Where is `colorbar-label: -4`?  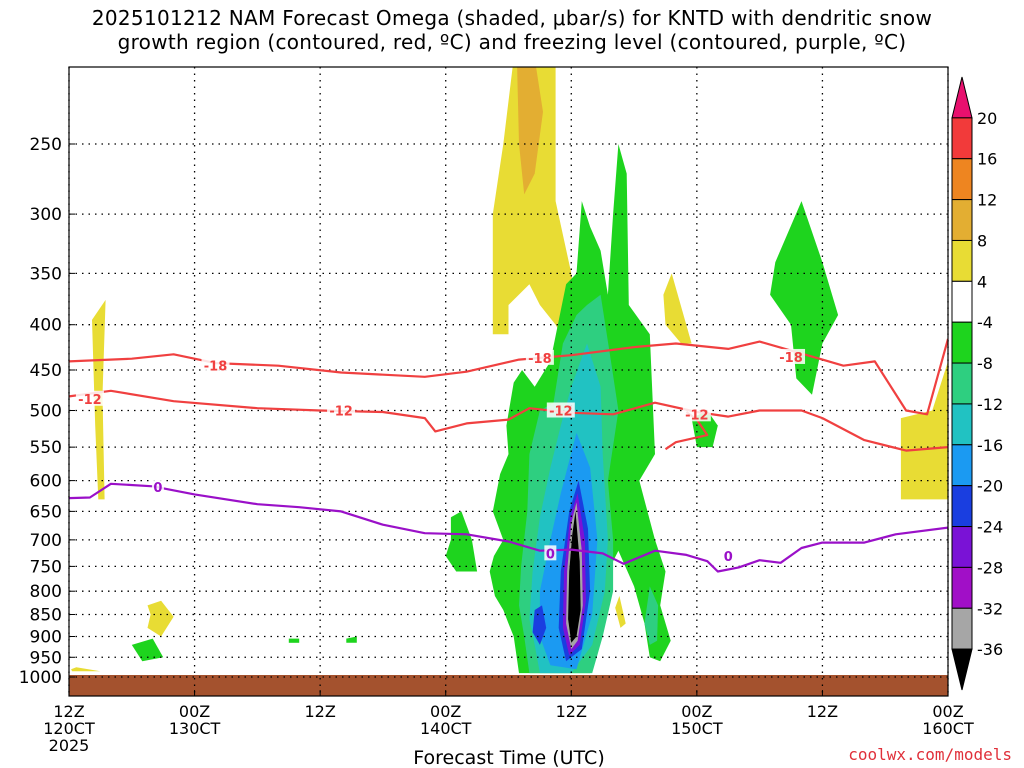 colorbar-label: -4 is located at coordinates (985, 322).